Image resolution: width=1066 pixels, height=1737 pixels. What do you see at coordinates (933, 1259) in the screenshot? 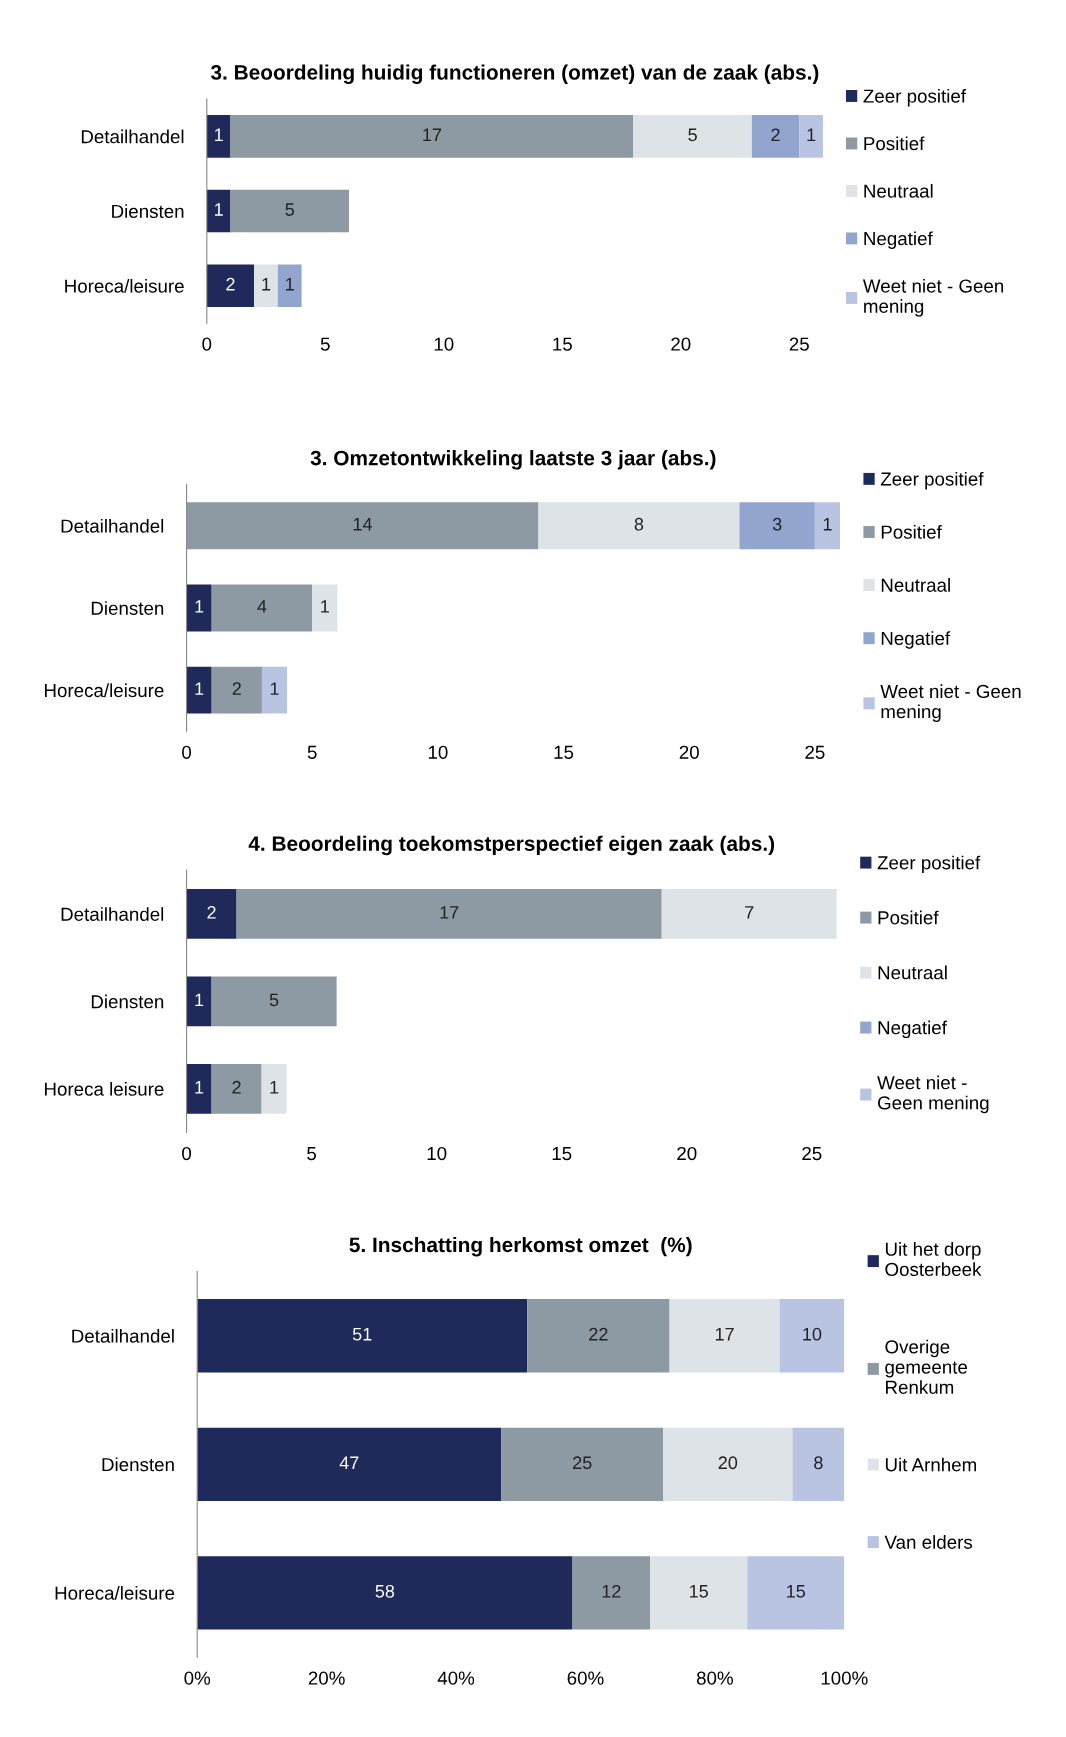
I see `legend-label: Uit het dorp Oosterbeek` at bounding box center [933, 1259].